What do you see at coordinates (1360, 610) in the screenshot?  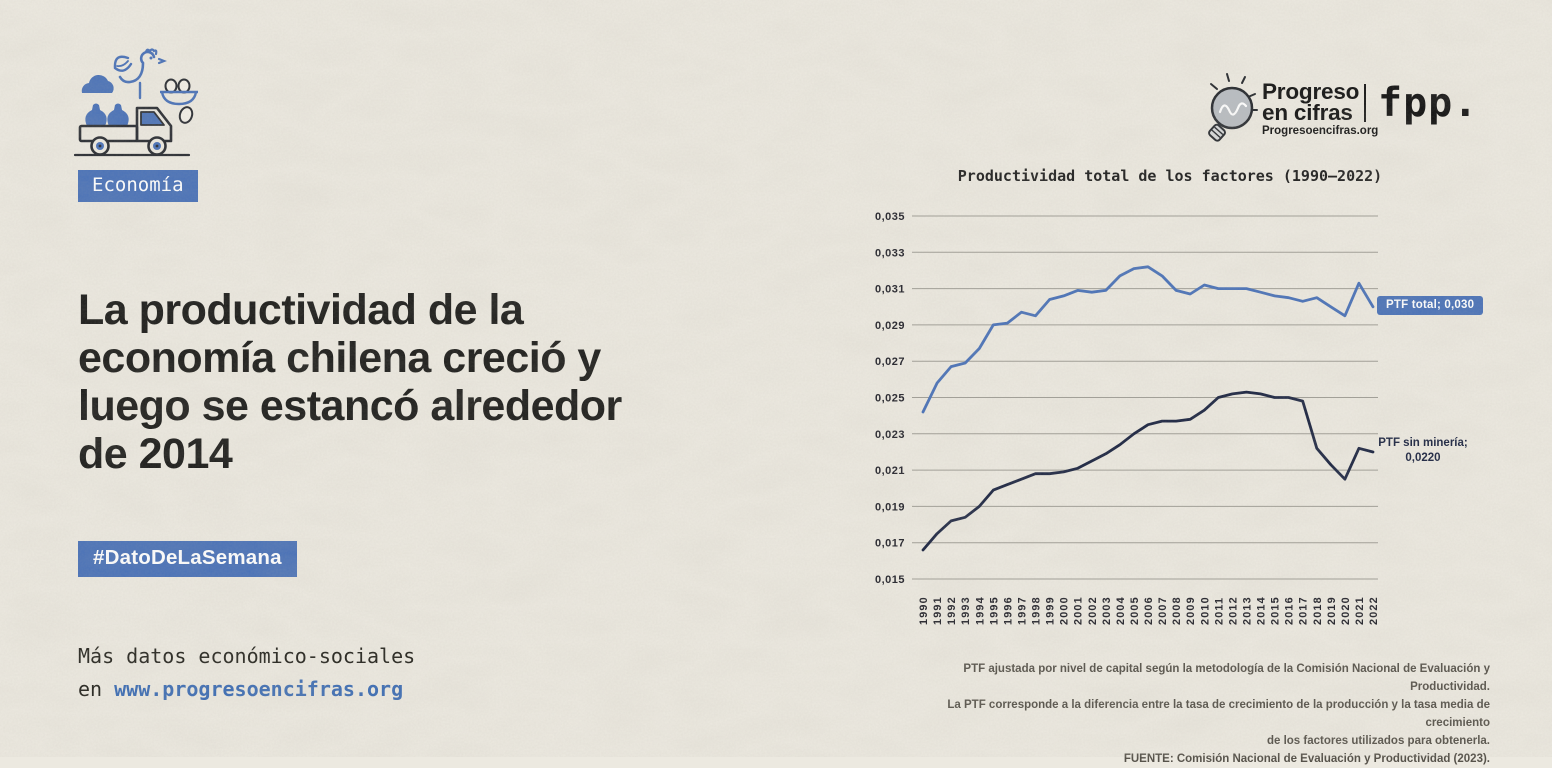 I see `x-tick-label: 2021` at bounding box center [1360, 610].